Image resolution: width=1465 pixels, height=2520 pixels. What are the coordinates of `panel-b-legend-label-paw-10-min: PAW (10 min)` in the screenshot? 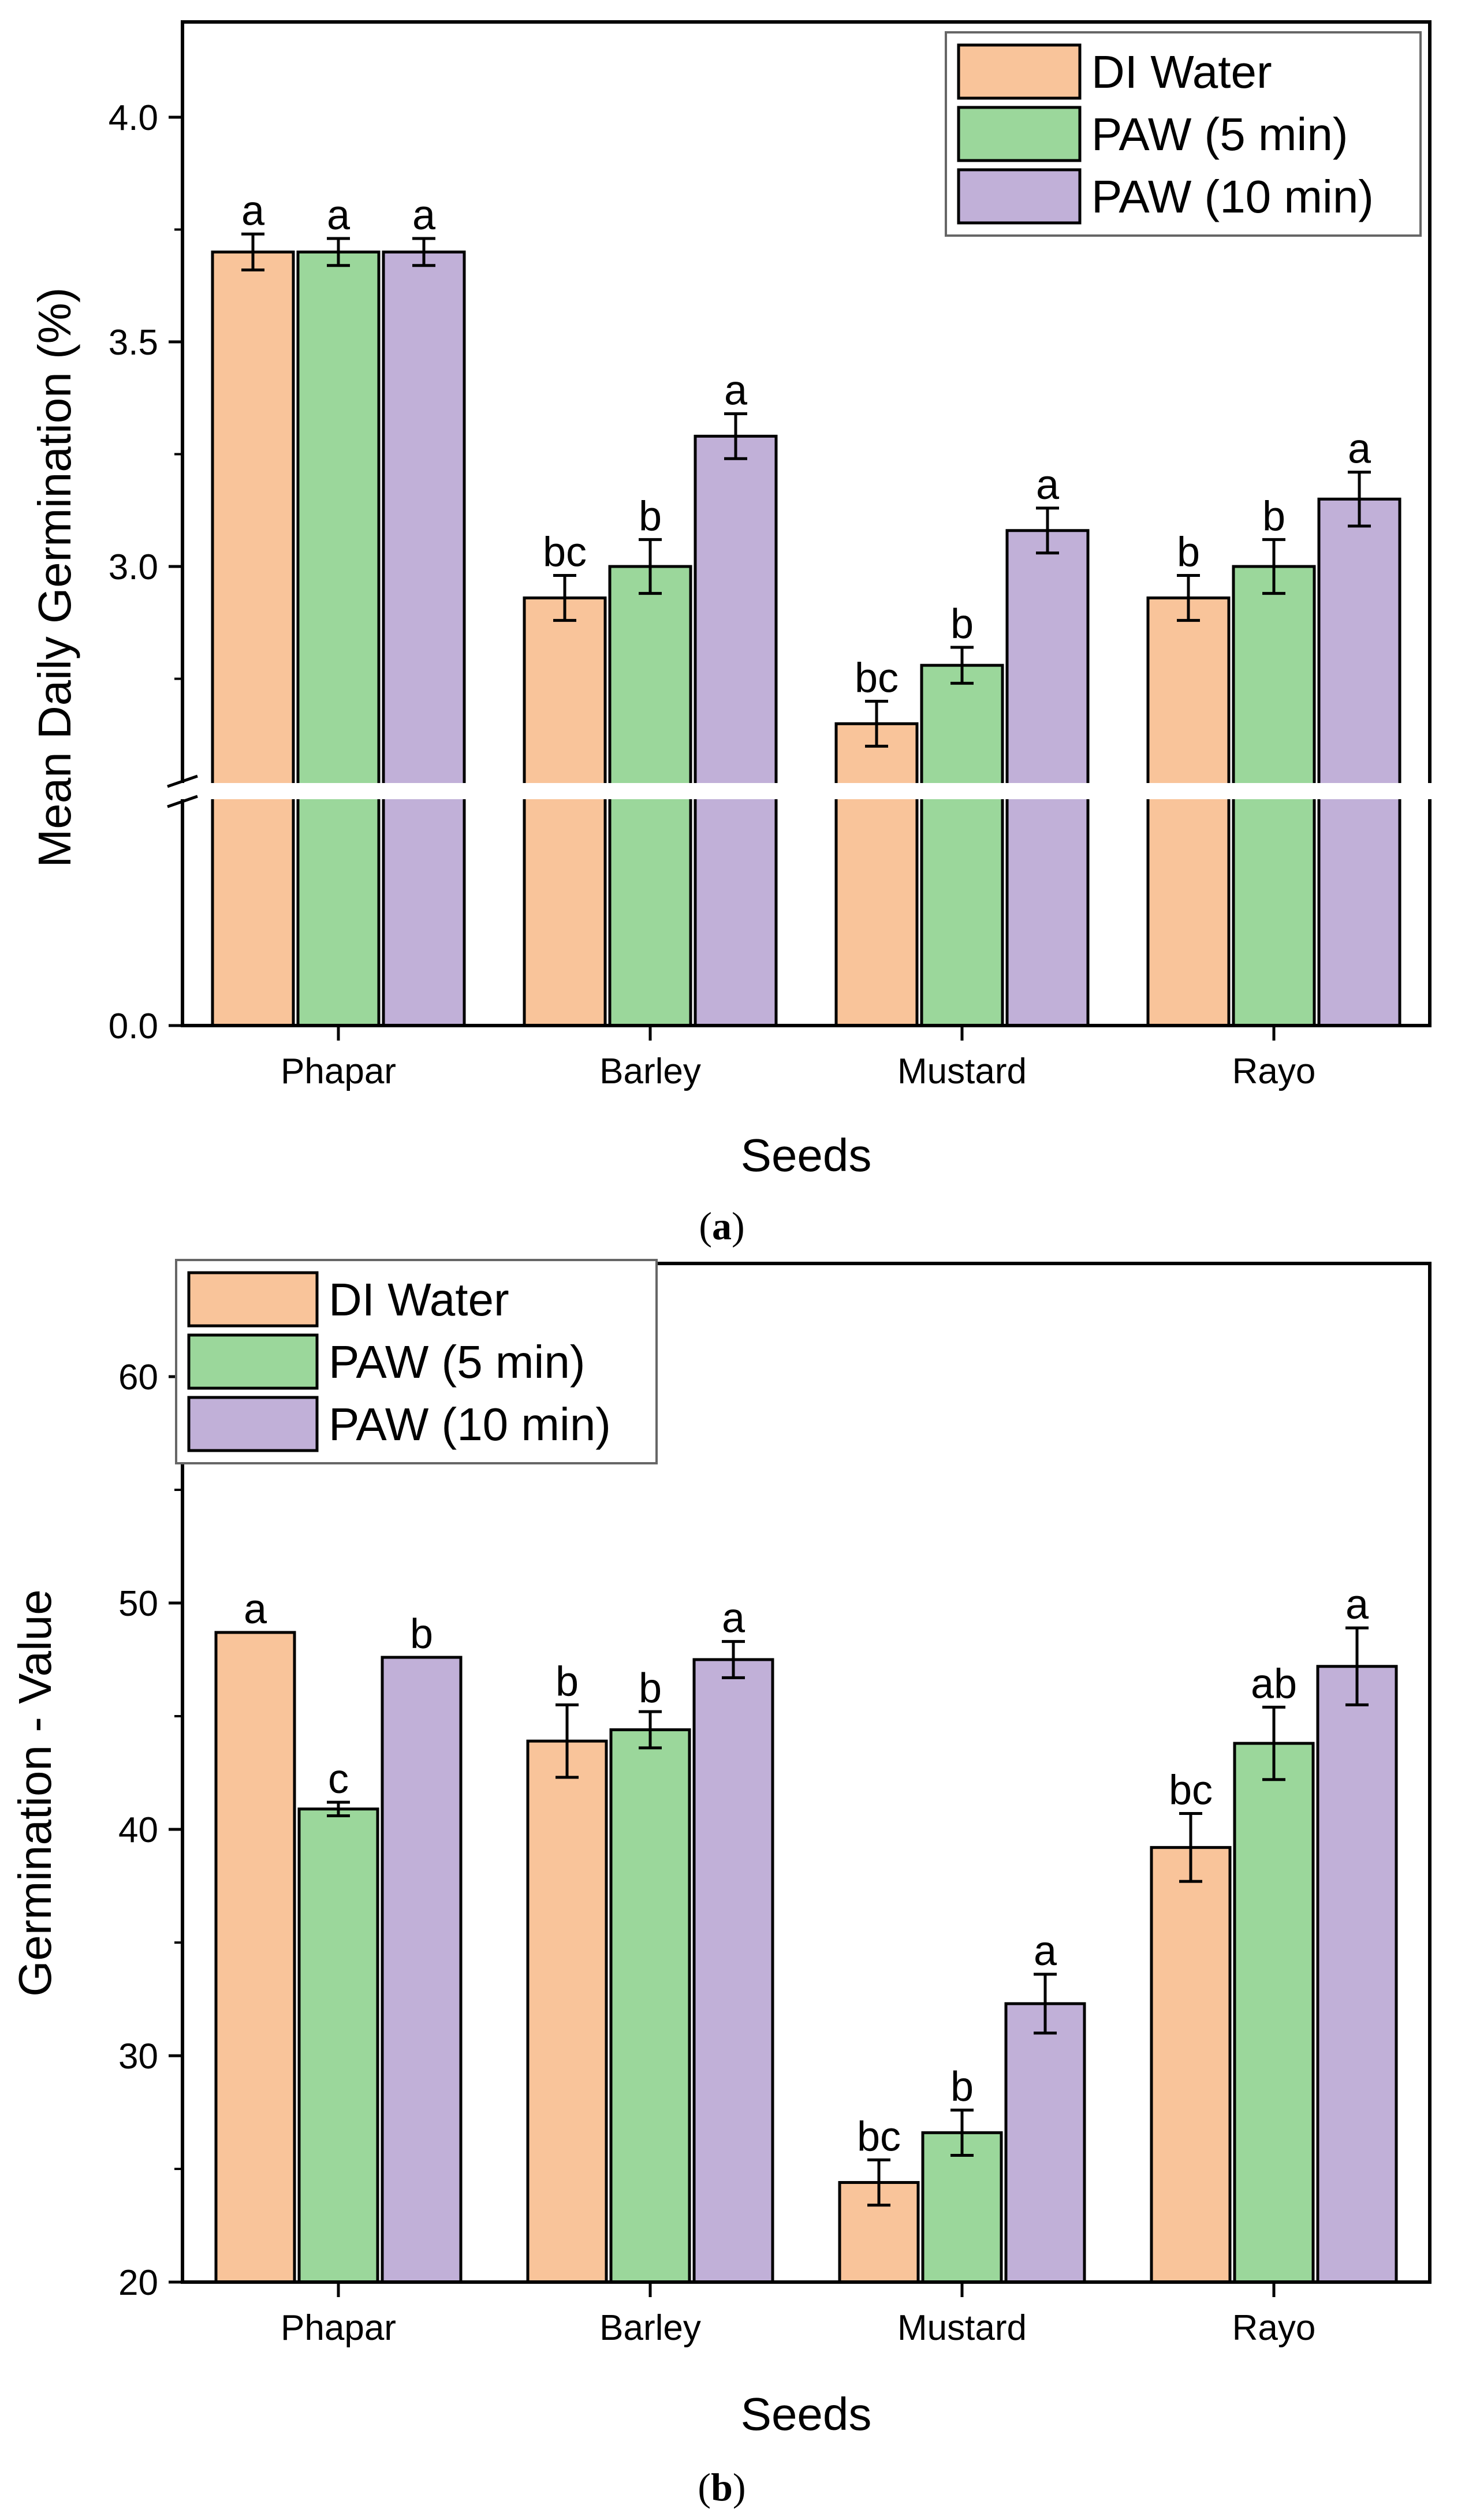 It's located at (470, 1425).